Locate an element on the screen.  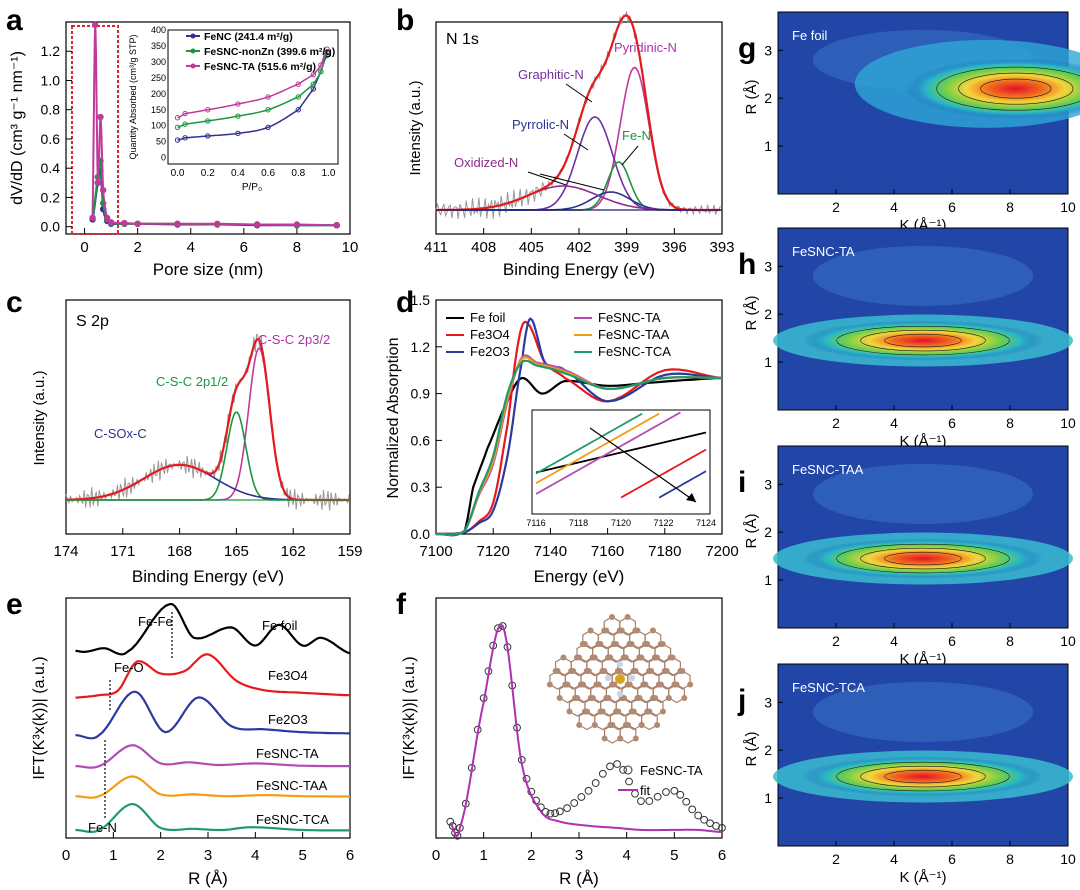
y-tick-label: 2 is located at coordinates (768, 532).